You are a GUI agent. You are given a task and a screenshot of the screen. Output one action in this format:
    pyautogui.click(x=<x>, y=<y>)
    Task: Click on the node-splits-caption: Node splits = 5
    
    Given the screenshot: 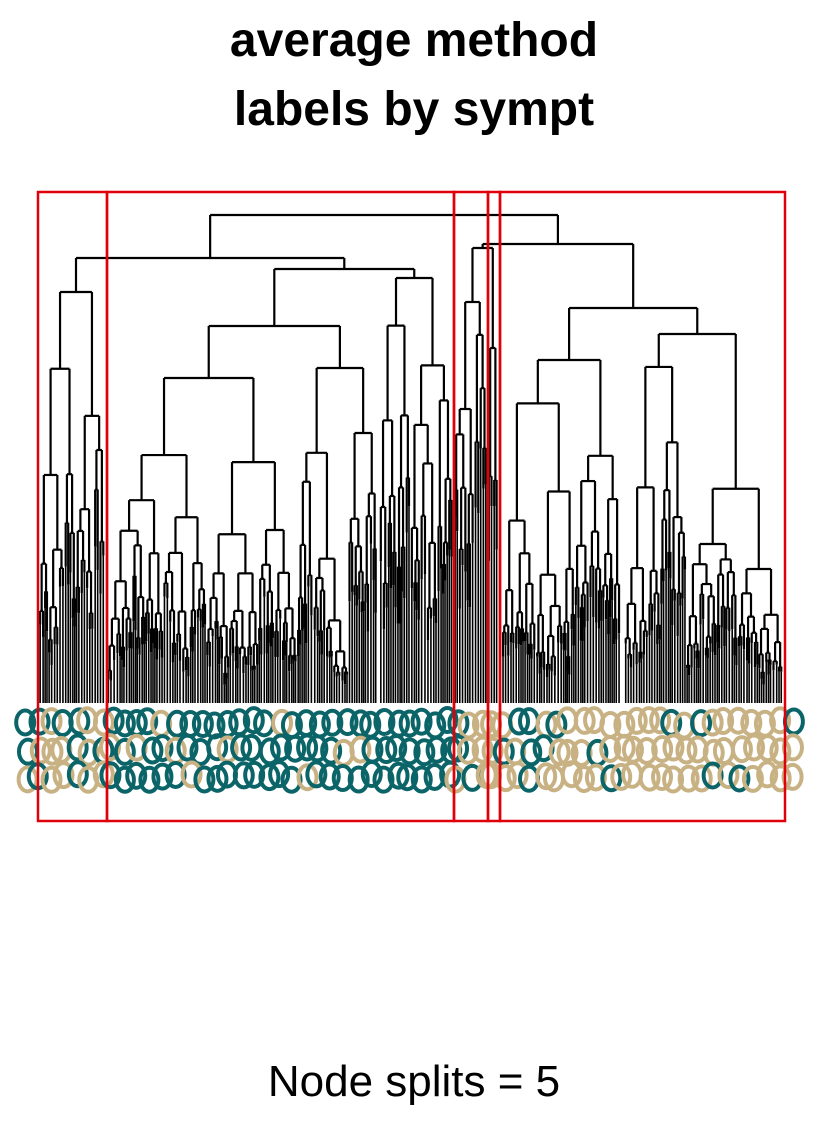 What is the action you would take?
    pyautogui.click(x=414, y=1081)
    